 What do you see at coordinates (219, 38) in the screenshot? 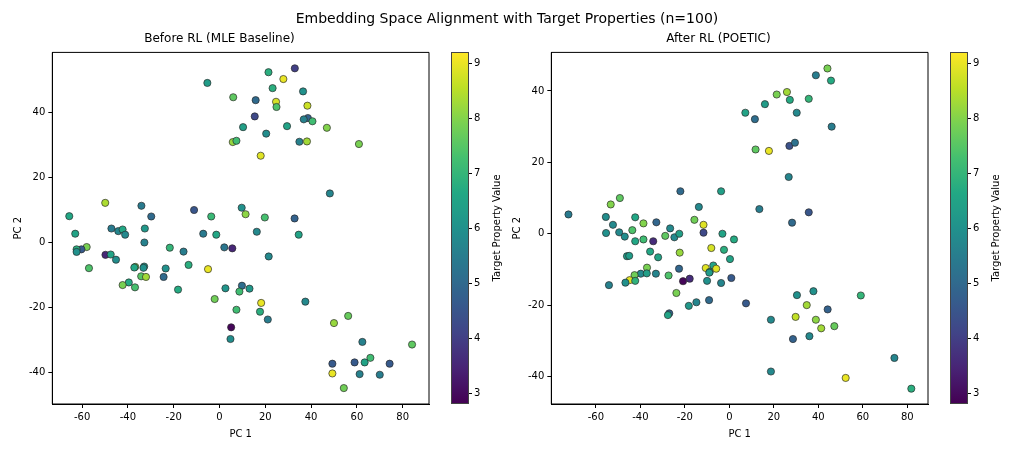
I see `chart-title: Before RL (MLE Baseline)` at bounding box center [219, 38].